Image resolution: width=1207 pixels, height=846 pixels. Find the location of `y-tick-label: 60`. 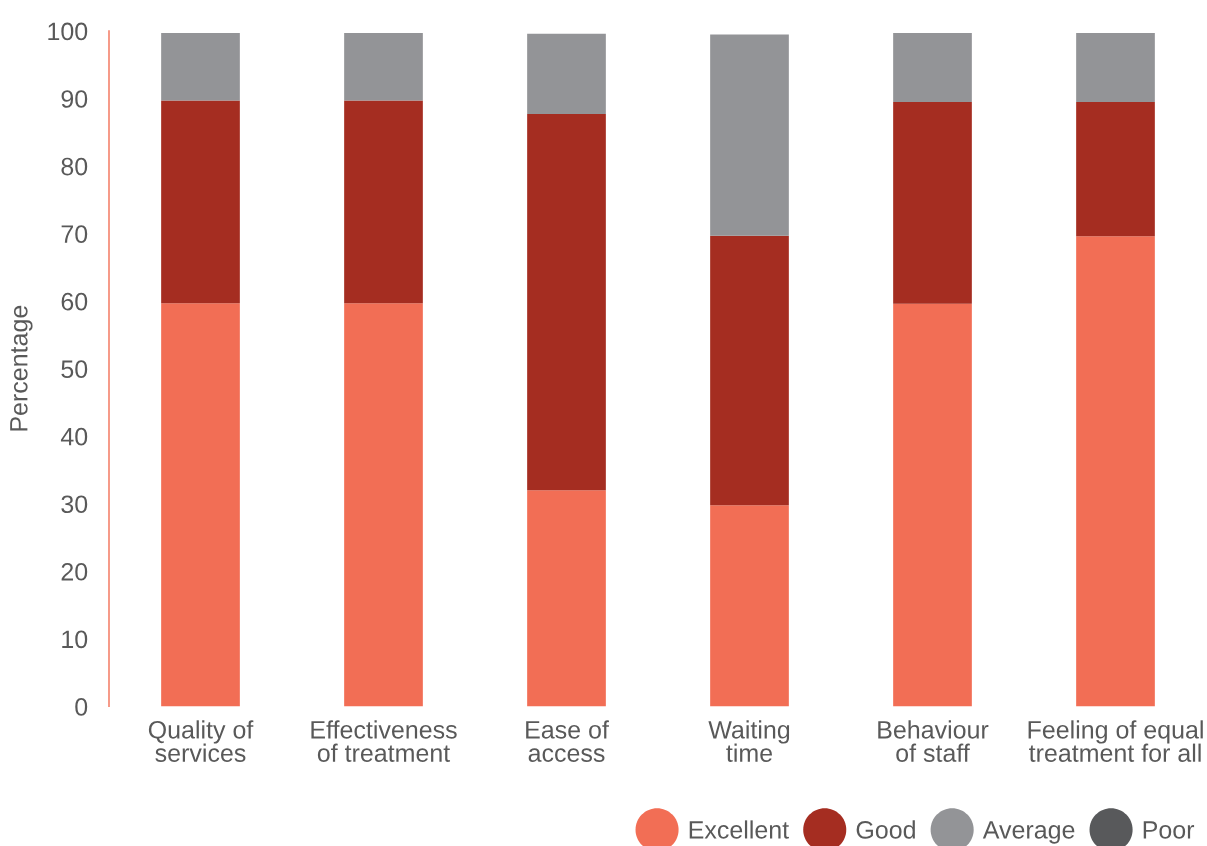

y-tick-label: 60 is located at coordinates (74, 301).